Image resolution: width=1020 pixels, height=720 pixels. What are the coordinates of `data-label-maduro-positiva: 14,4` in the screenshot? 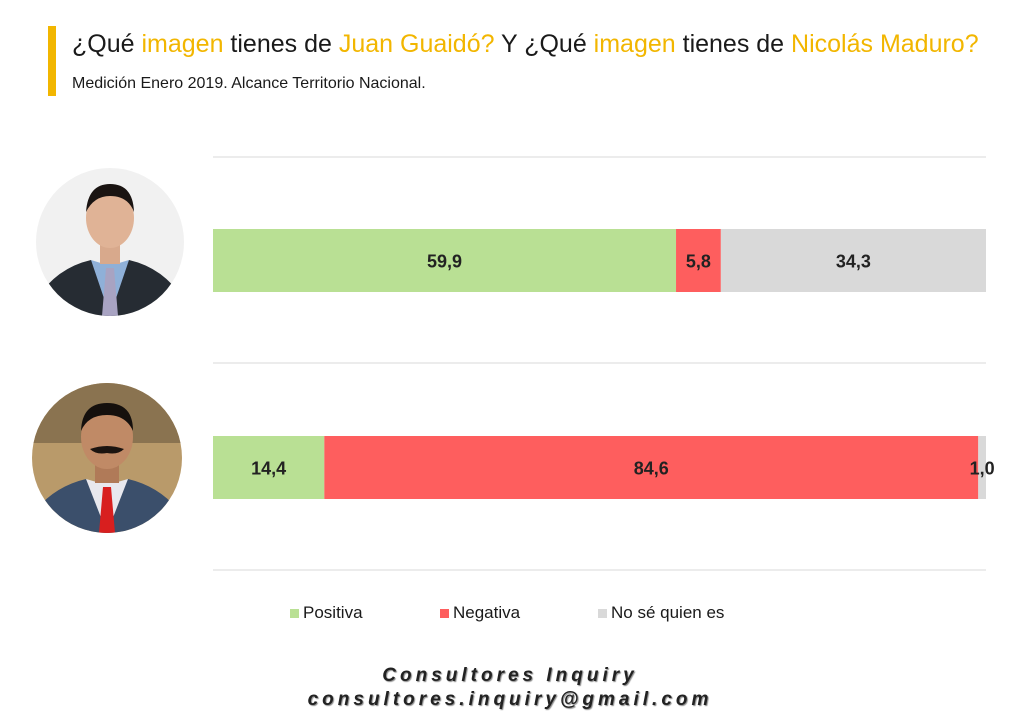 It's located at (268, 469).